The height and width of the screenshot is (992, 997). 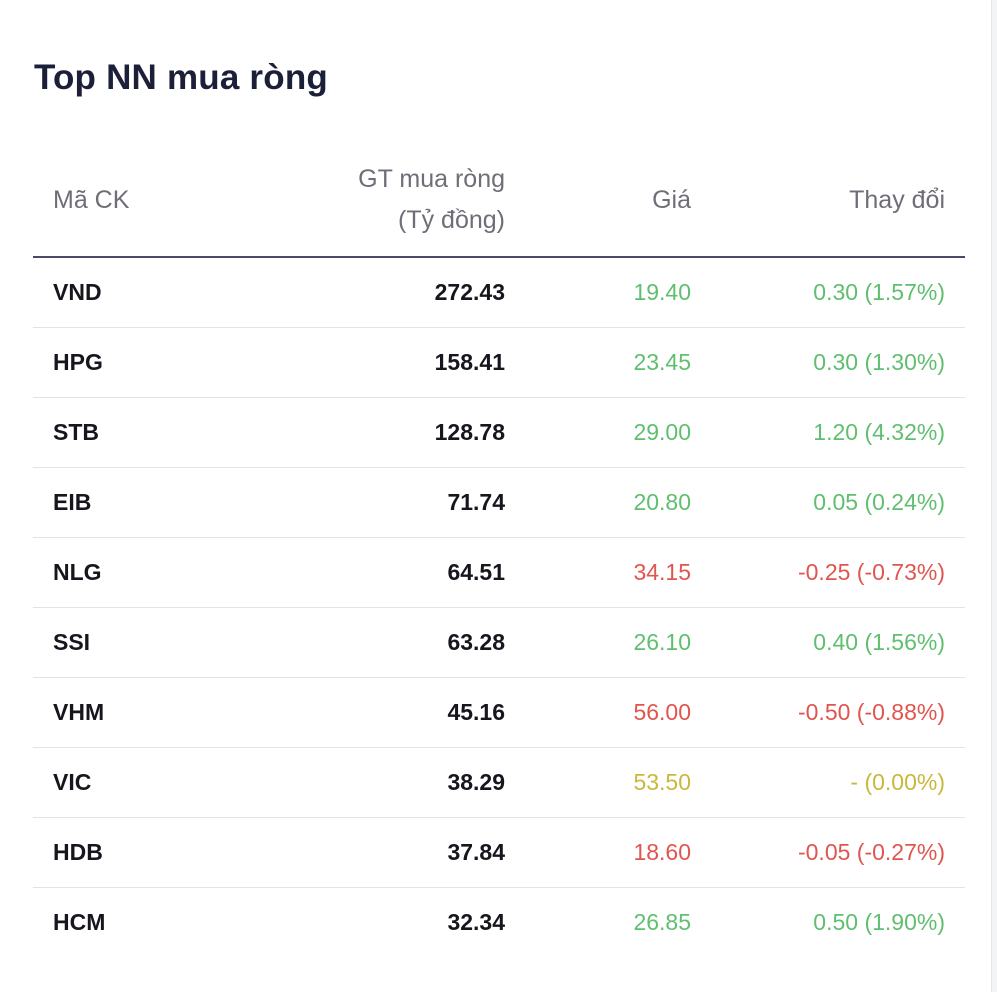 I want to click on widget-title: Top NN mua ròng, so click(x=181, y=77).